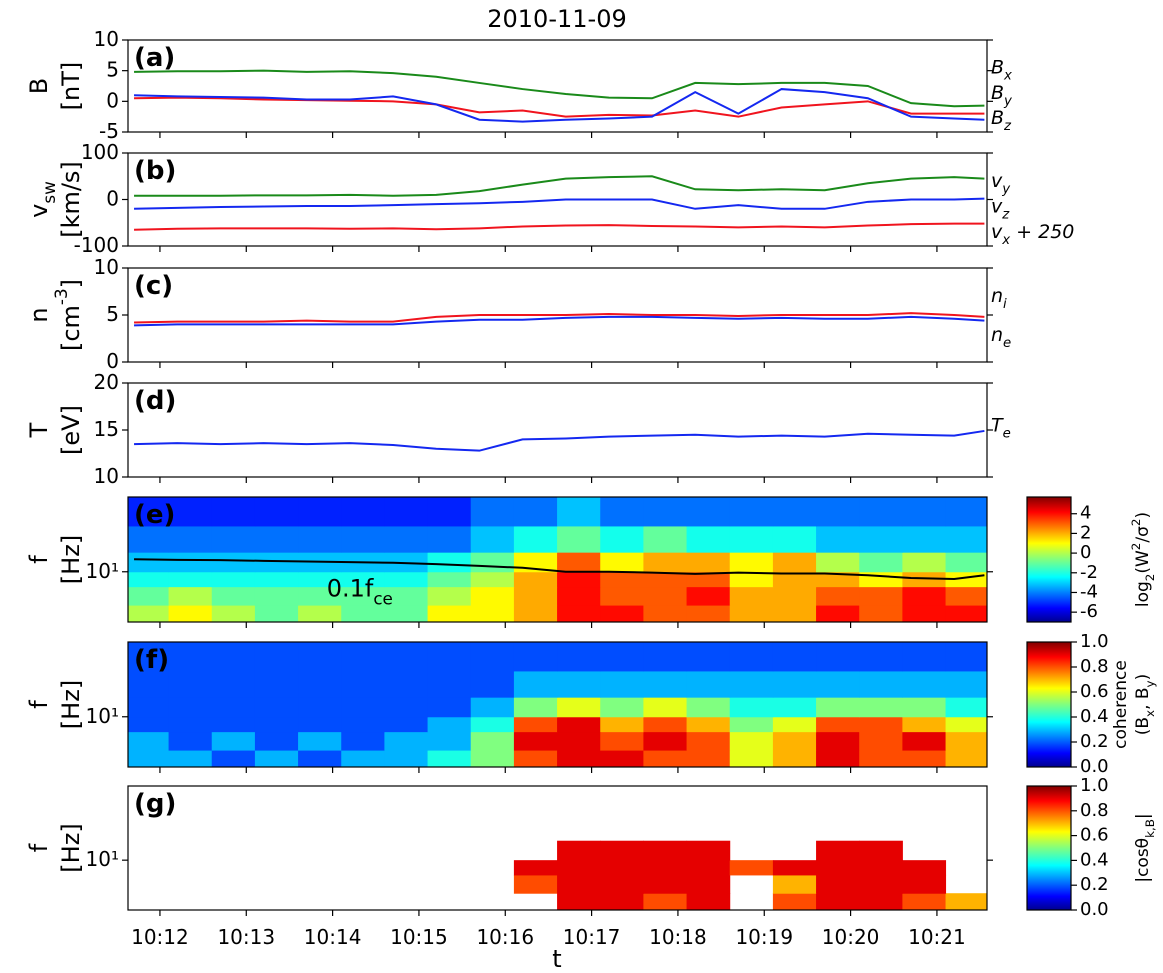 This screenshot has height=973, width=1163. What do you see at coordinates (112, 361) in the screenshot?
I see `y-tick-label: 0` at bounding box center [112, 361].